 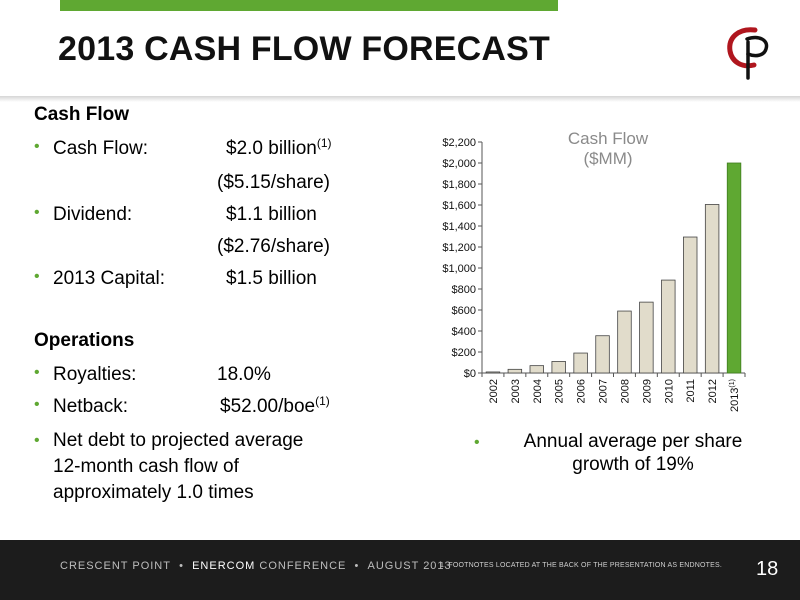 I want to click on bar-2011, so click(x=690, y=305).